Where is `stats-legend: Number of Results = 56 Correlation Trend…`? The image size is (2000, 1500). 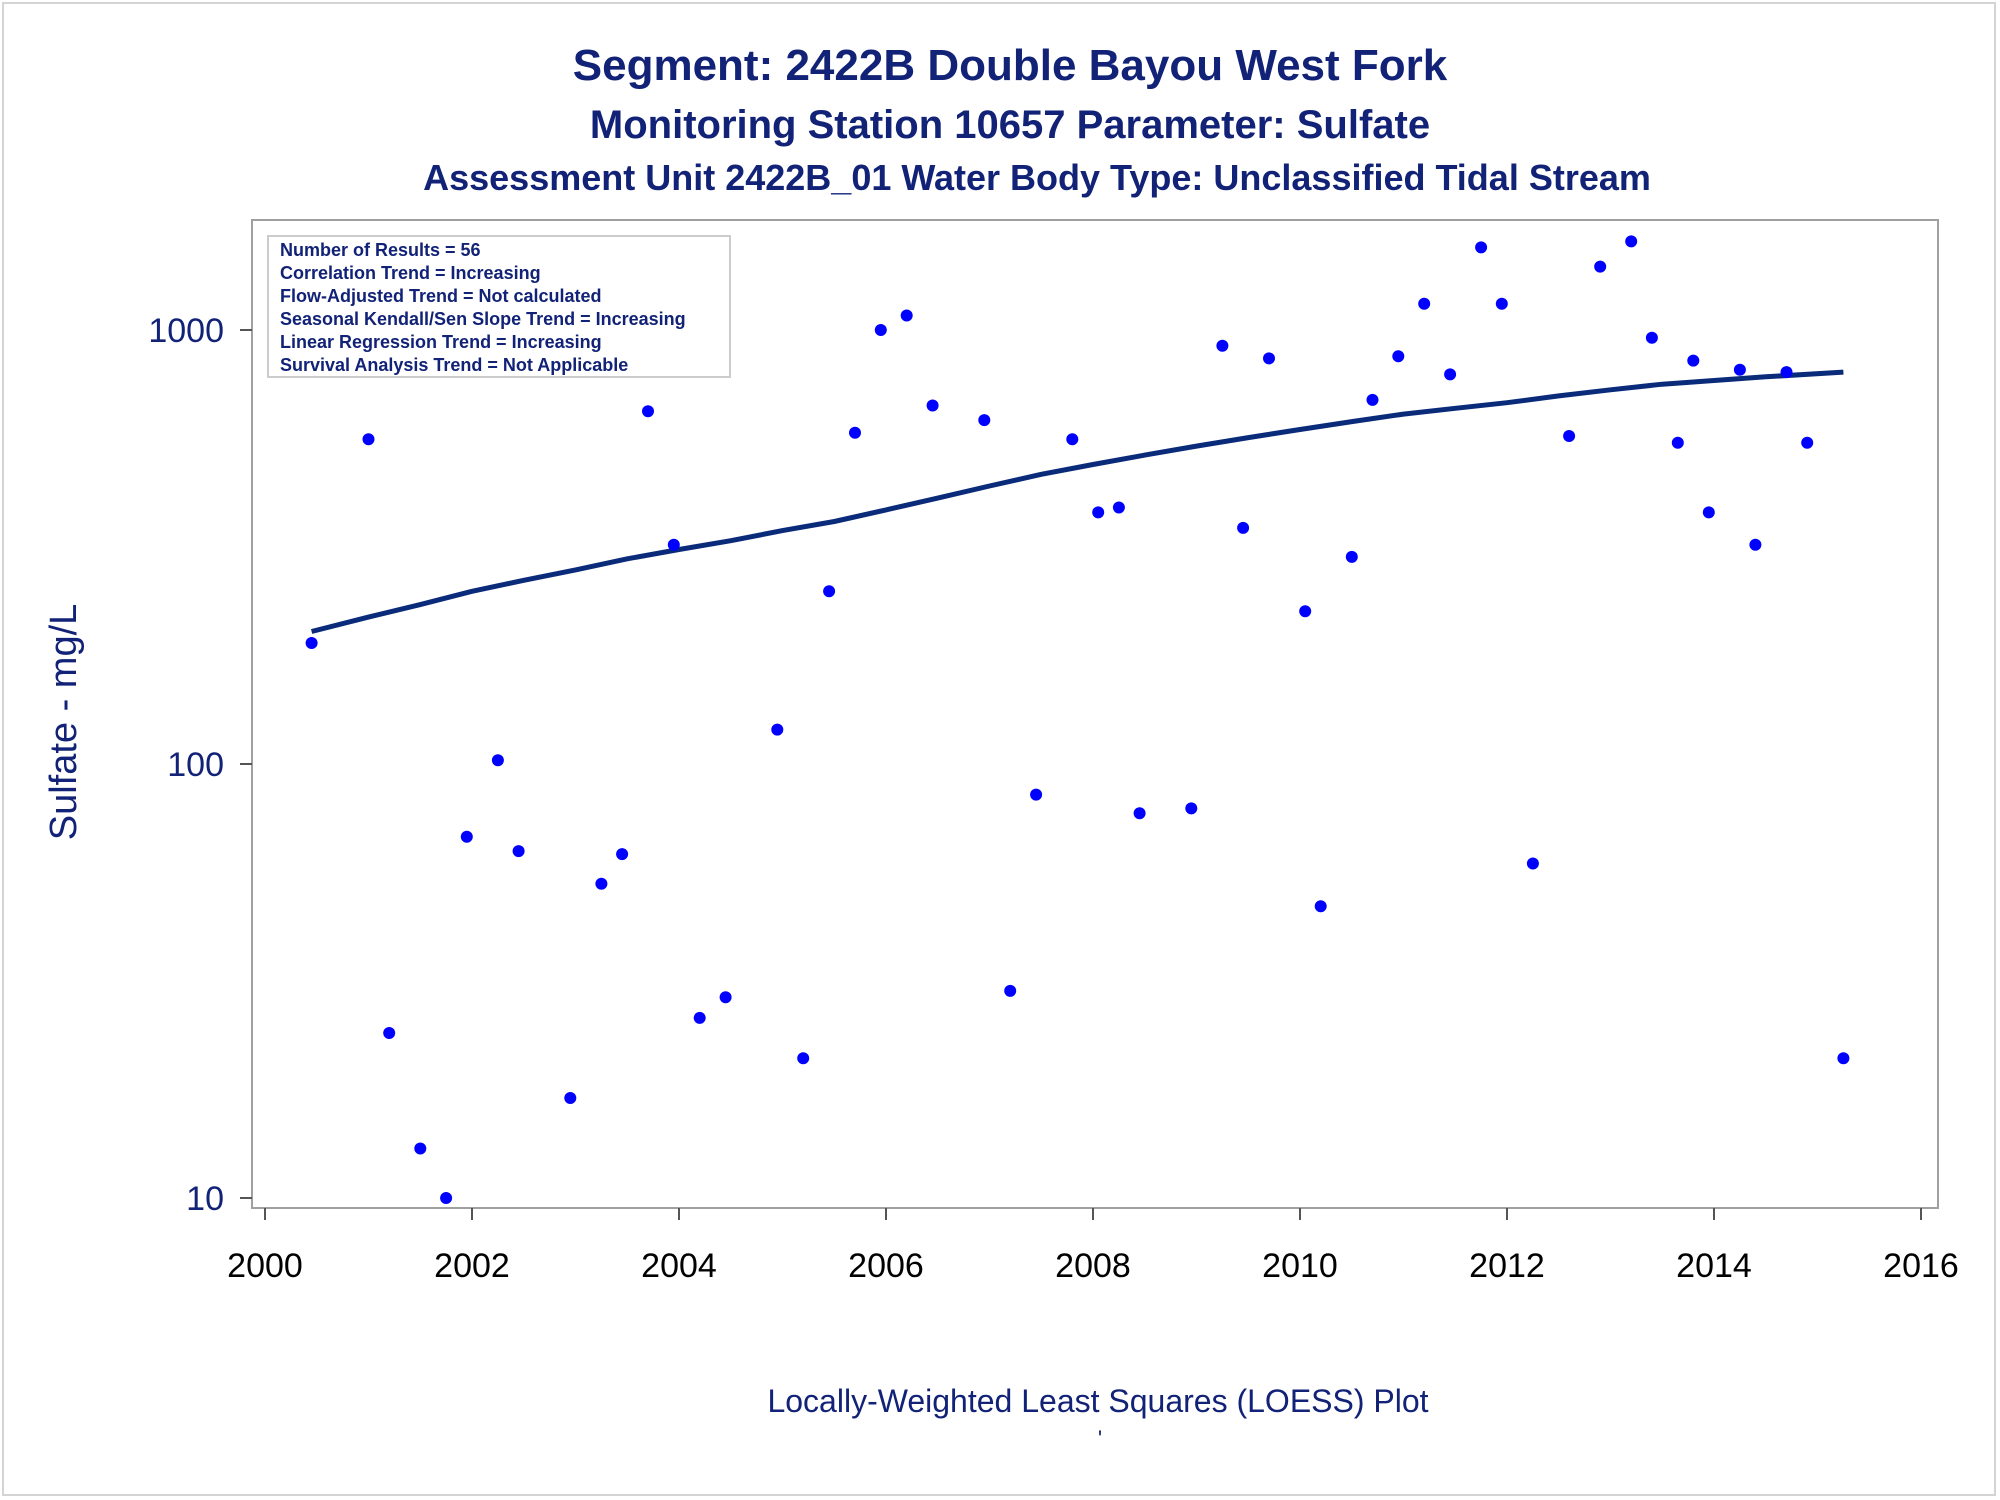
stats-legend: Number of Results = 56 Correlation Trend… is located at coordinates (499, 306).